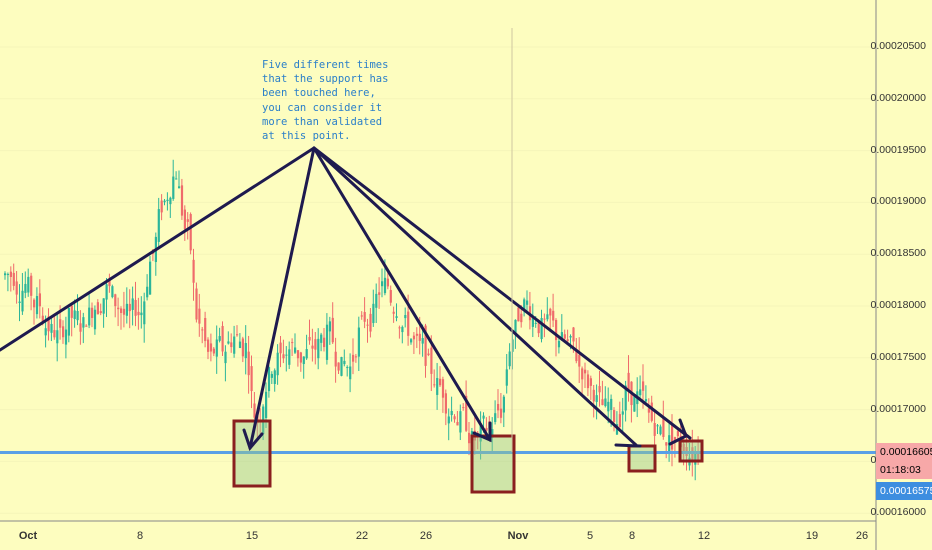 The height and width of the screenshot is (550, 932). What do you see at coordinates (898, 201) in the screenshot?
I see `y-tick-label: 0.00019000` at bounding box center [898, 201].